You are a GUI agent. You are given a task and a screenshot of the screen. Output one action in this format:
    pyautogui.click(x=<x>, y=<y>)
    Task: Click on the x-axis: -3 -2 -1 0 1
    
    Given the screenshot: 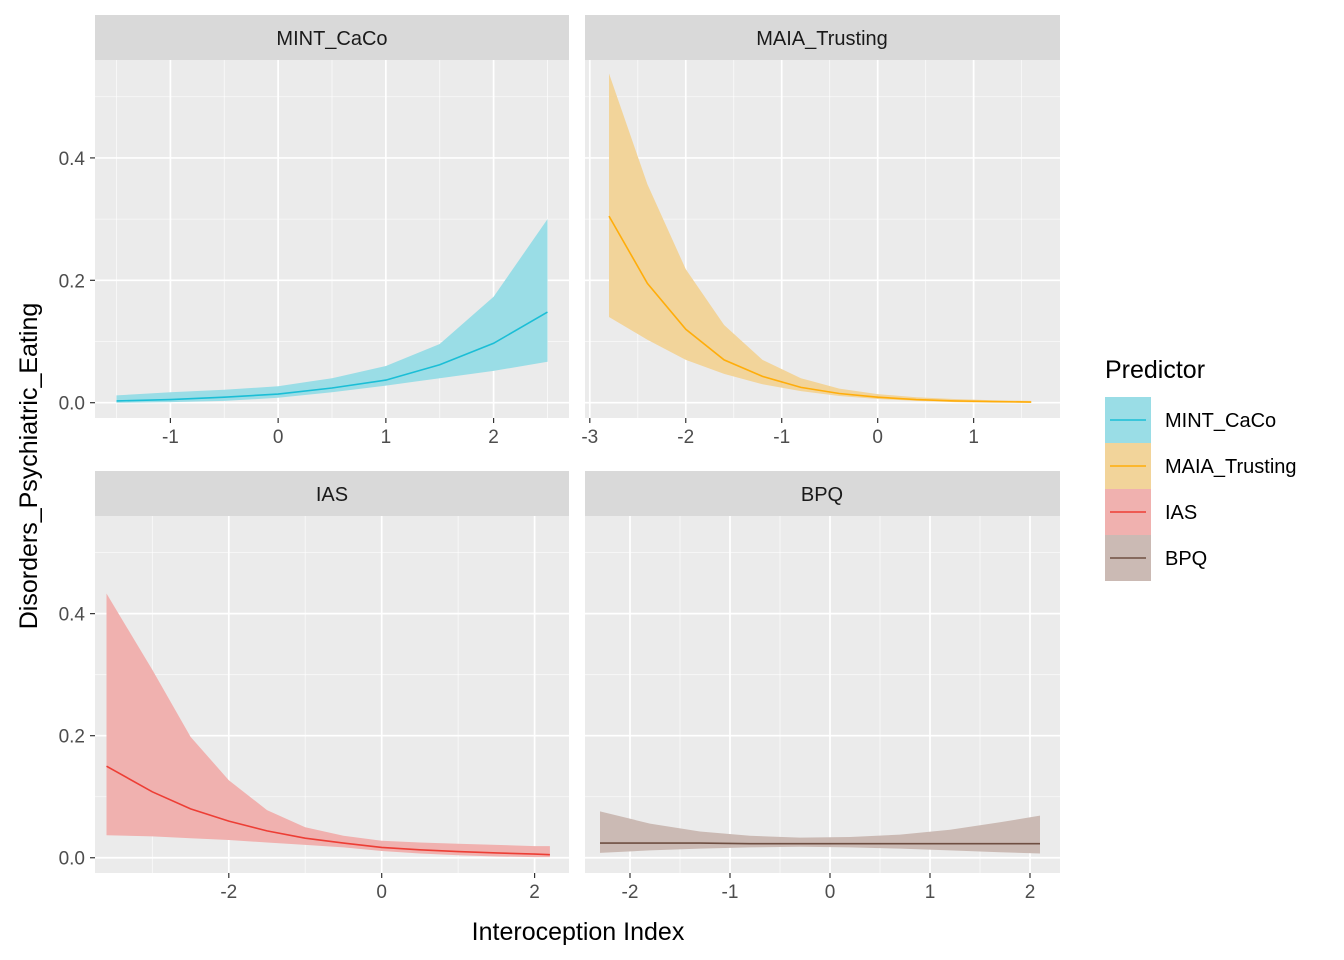 What is the action you would take?
    pyautogui.click(x=780, y=433)
    